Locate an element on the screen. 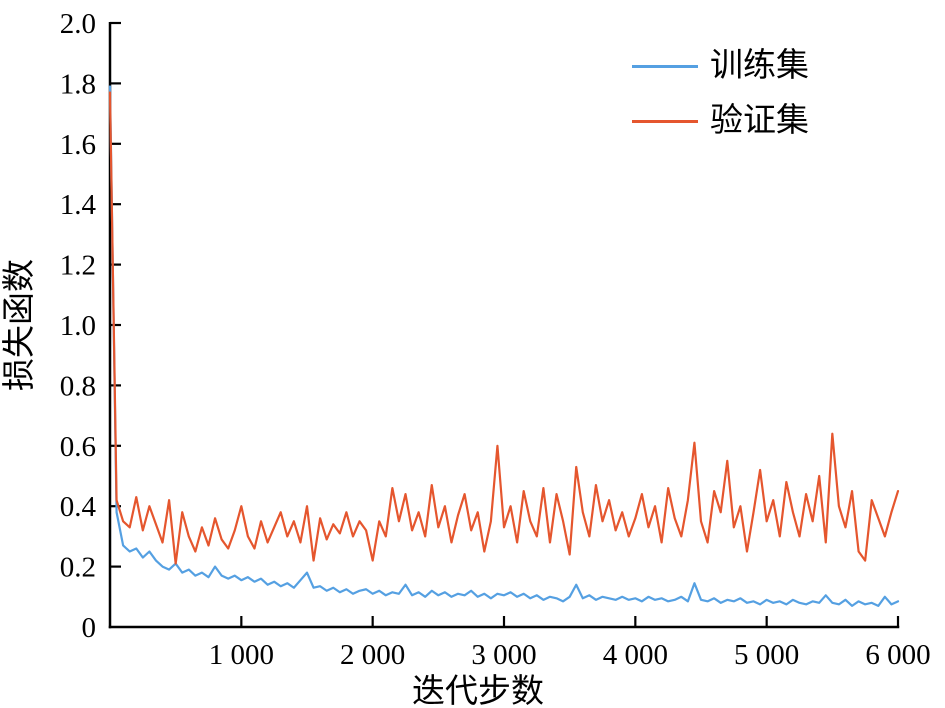 This screenshot has height=708, width=945. y-tick-label: 0 is located at coordinates (89, 628).